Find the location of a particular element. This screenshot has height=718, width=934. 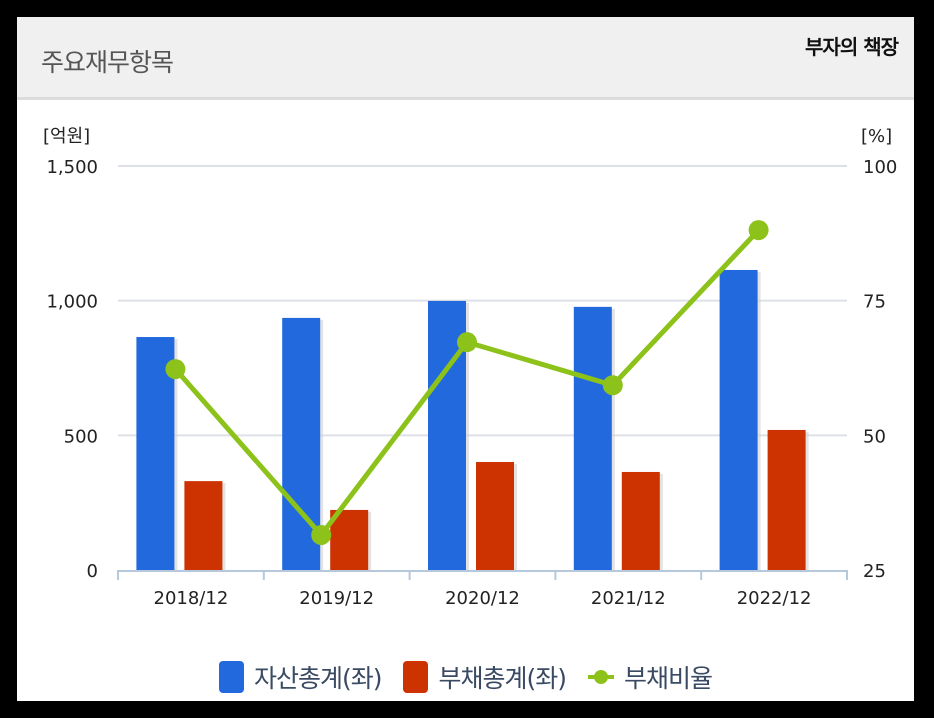

x-axis-label: 2020/12 is located at coordinates (482, 598).